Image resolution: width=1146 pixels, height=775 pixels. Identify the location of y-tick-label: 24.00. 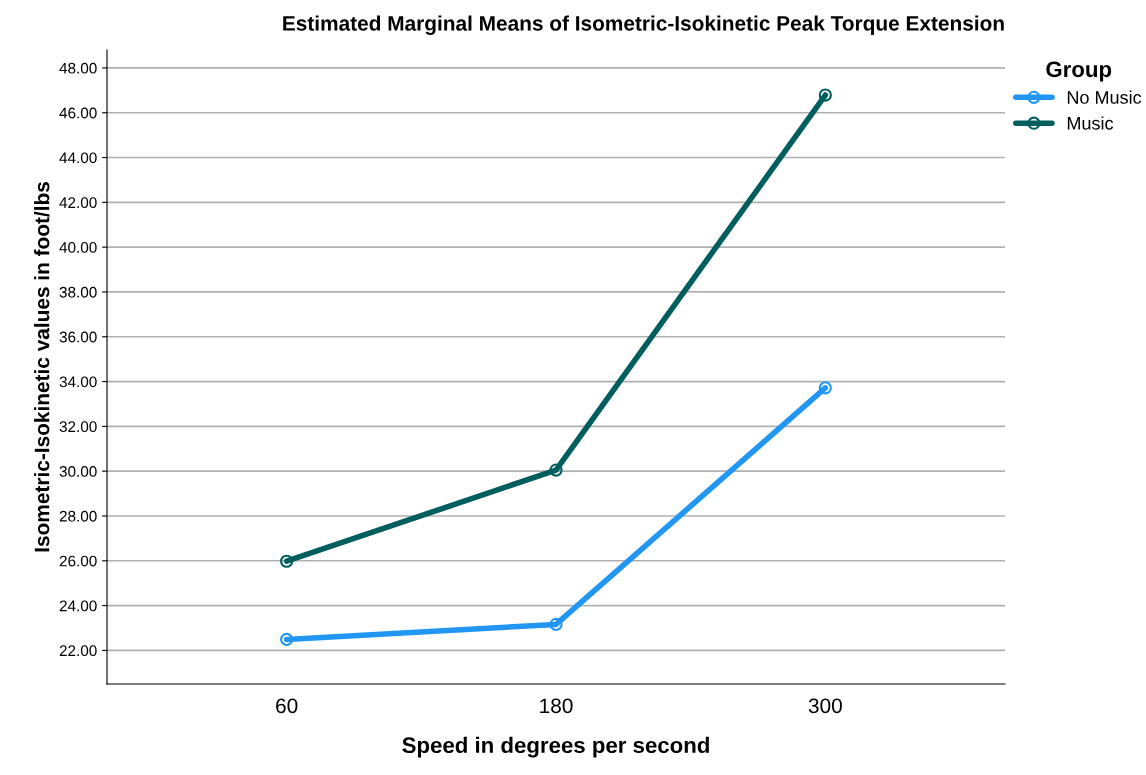
(78, 606).